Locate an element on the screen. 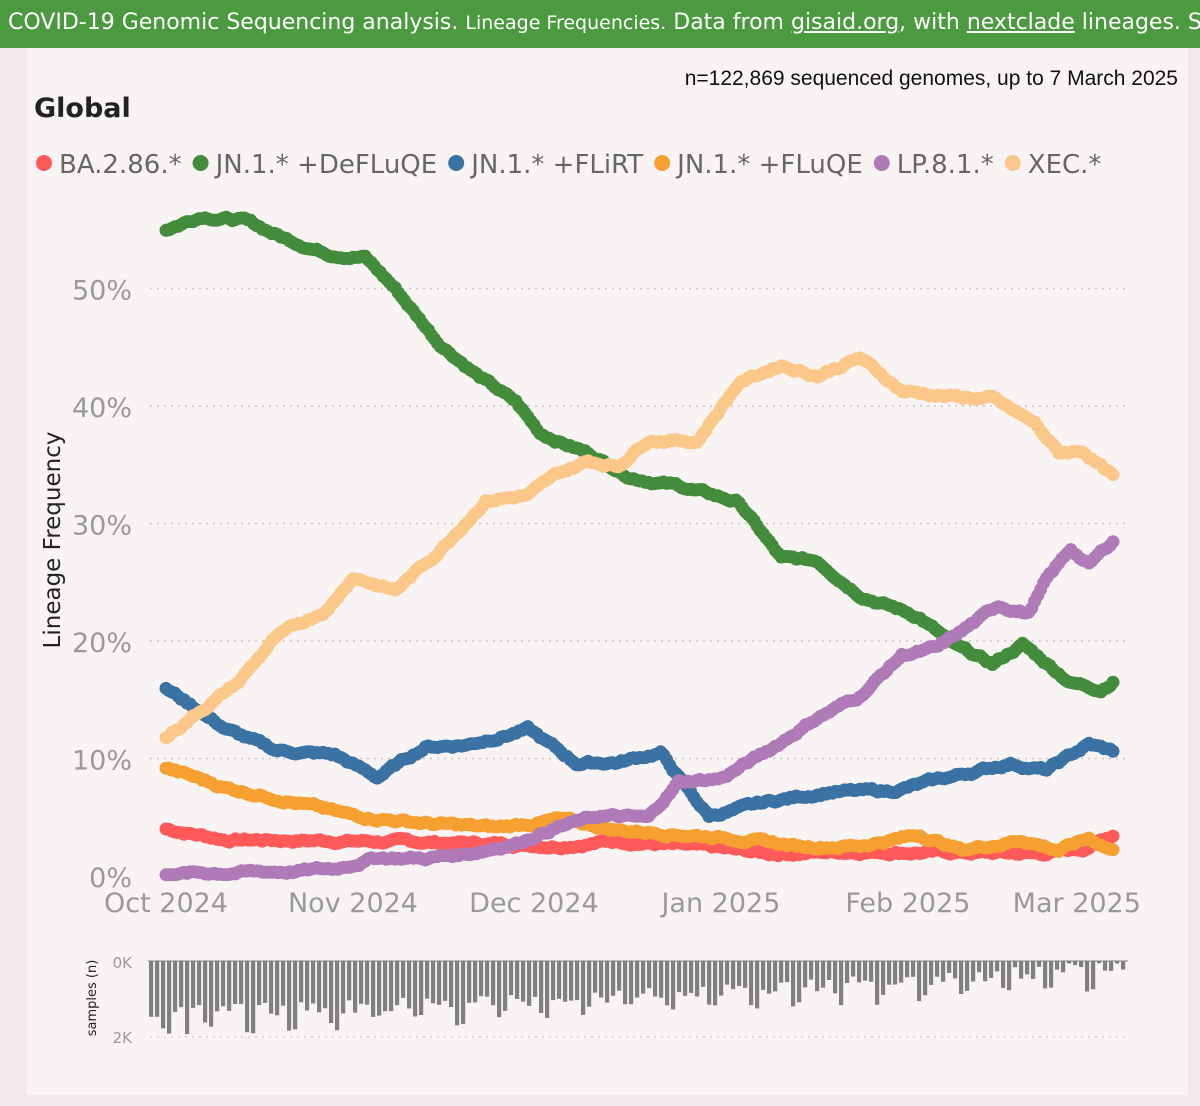  samples-panel: 0K 2K is located at coordinates (620, 1000).